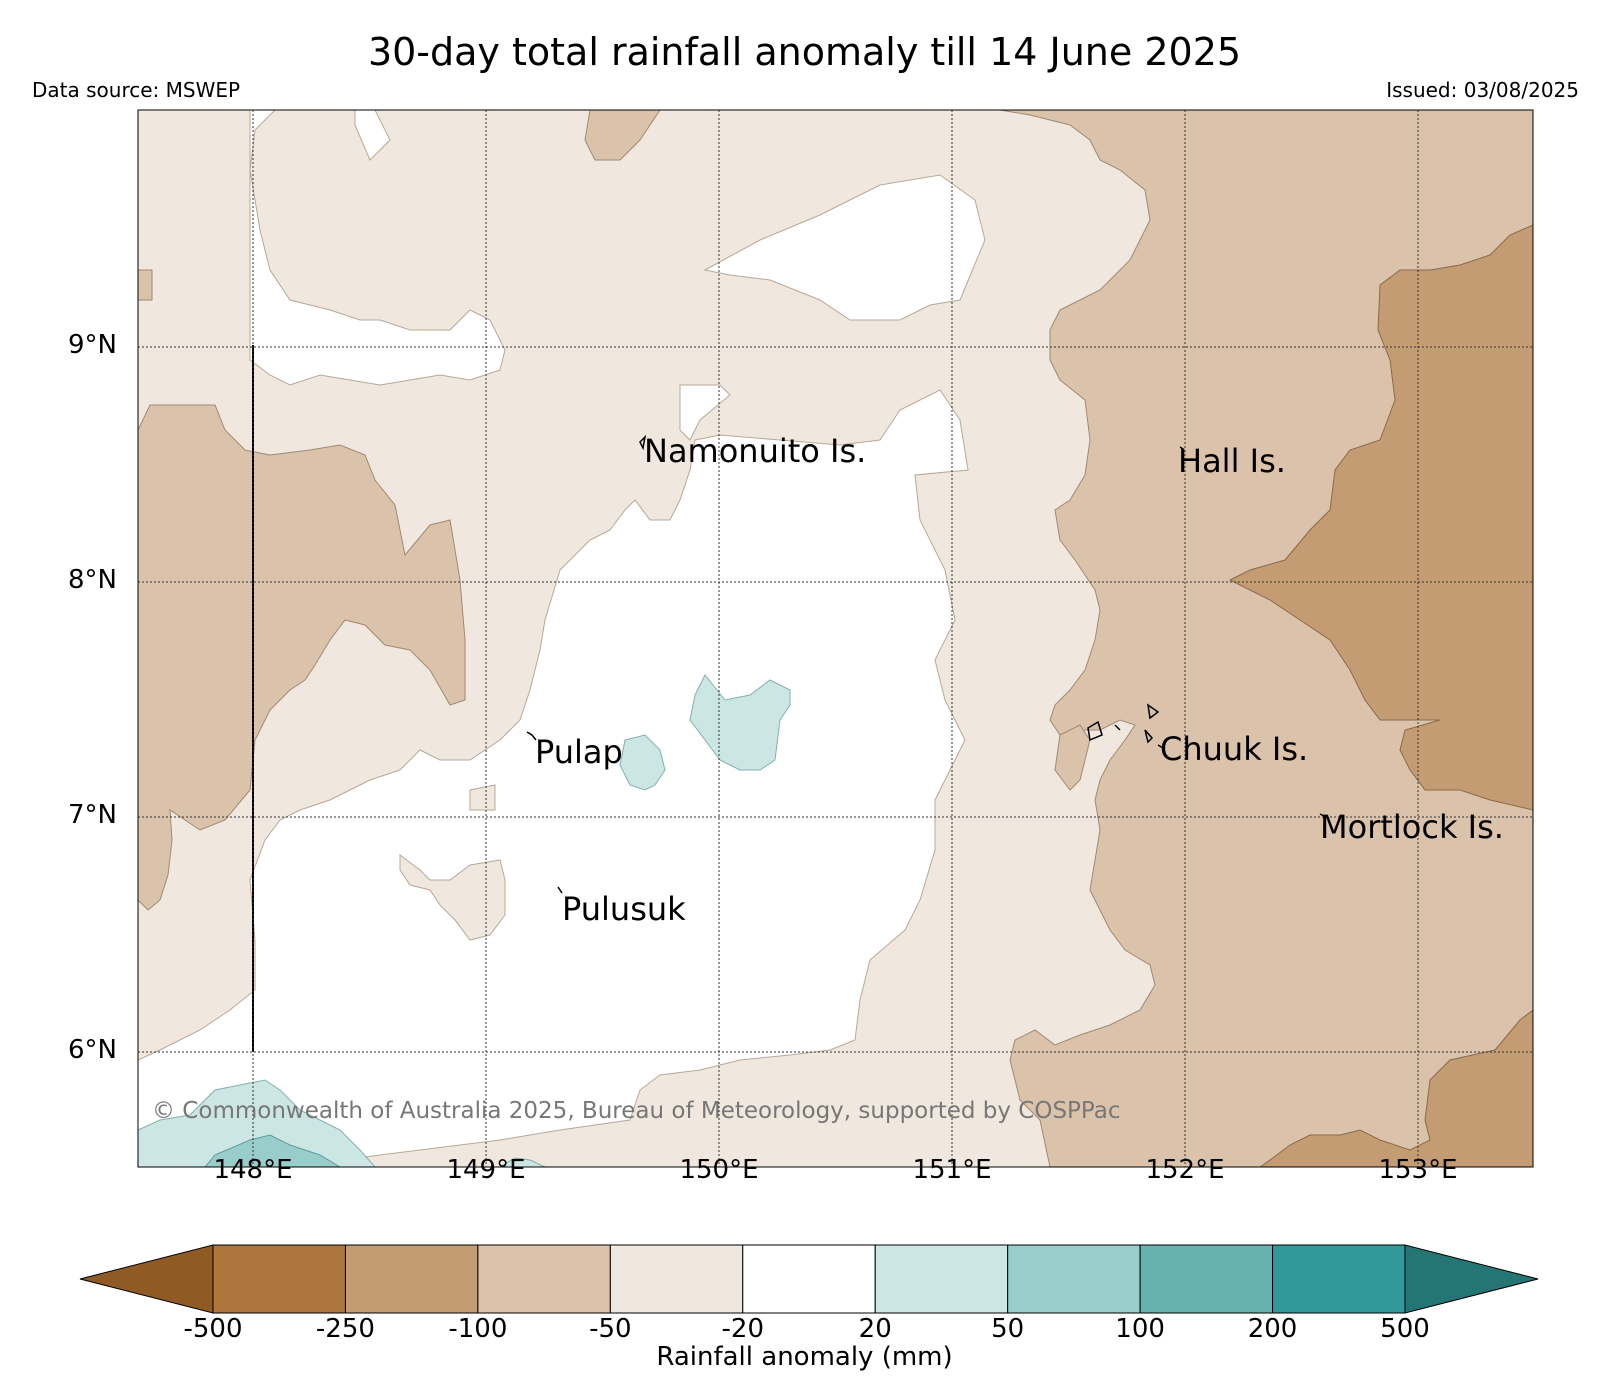 Image resolution: width=1609 pixels, height=1380 pixels. What do you see at coordinates (1232, 461) in the screenshot?
I see `place-hall: Hall Is.` at bounding box center [1232, 461].